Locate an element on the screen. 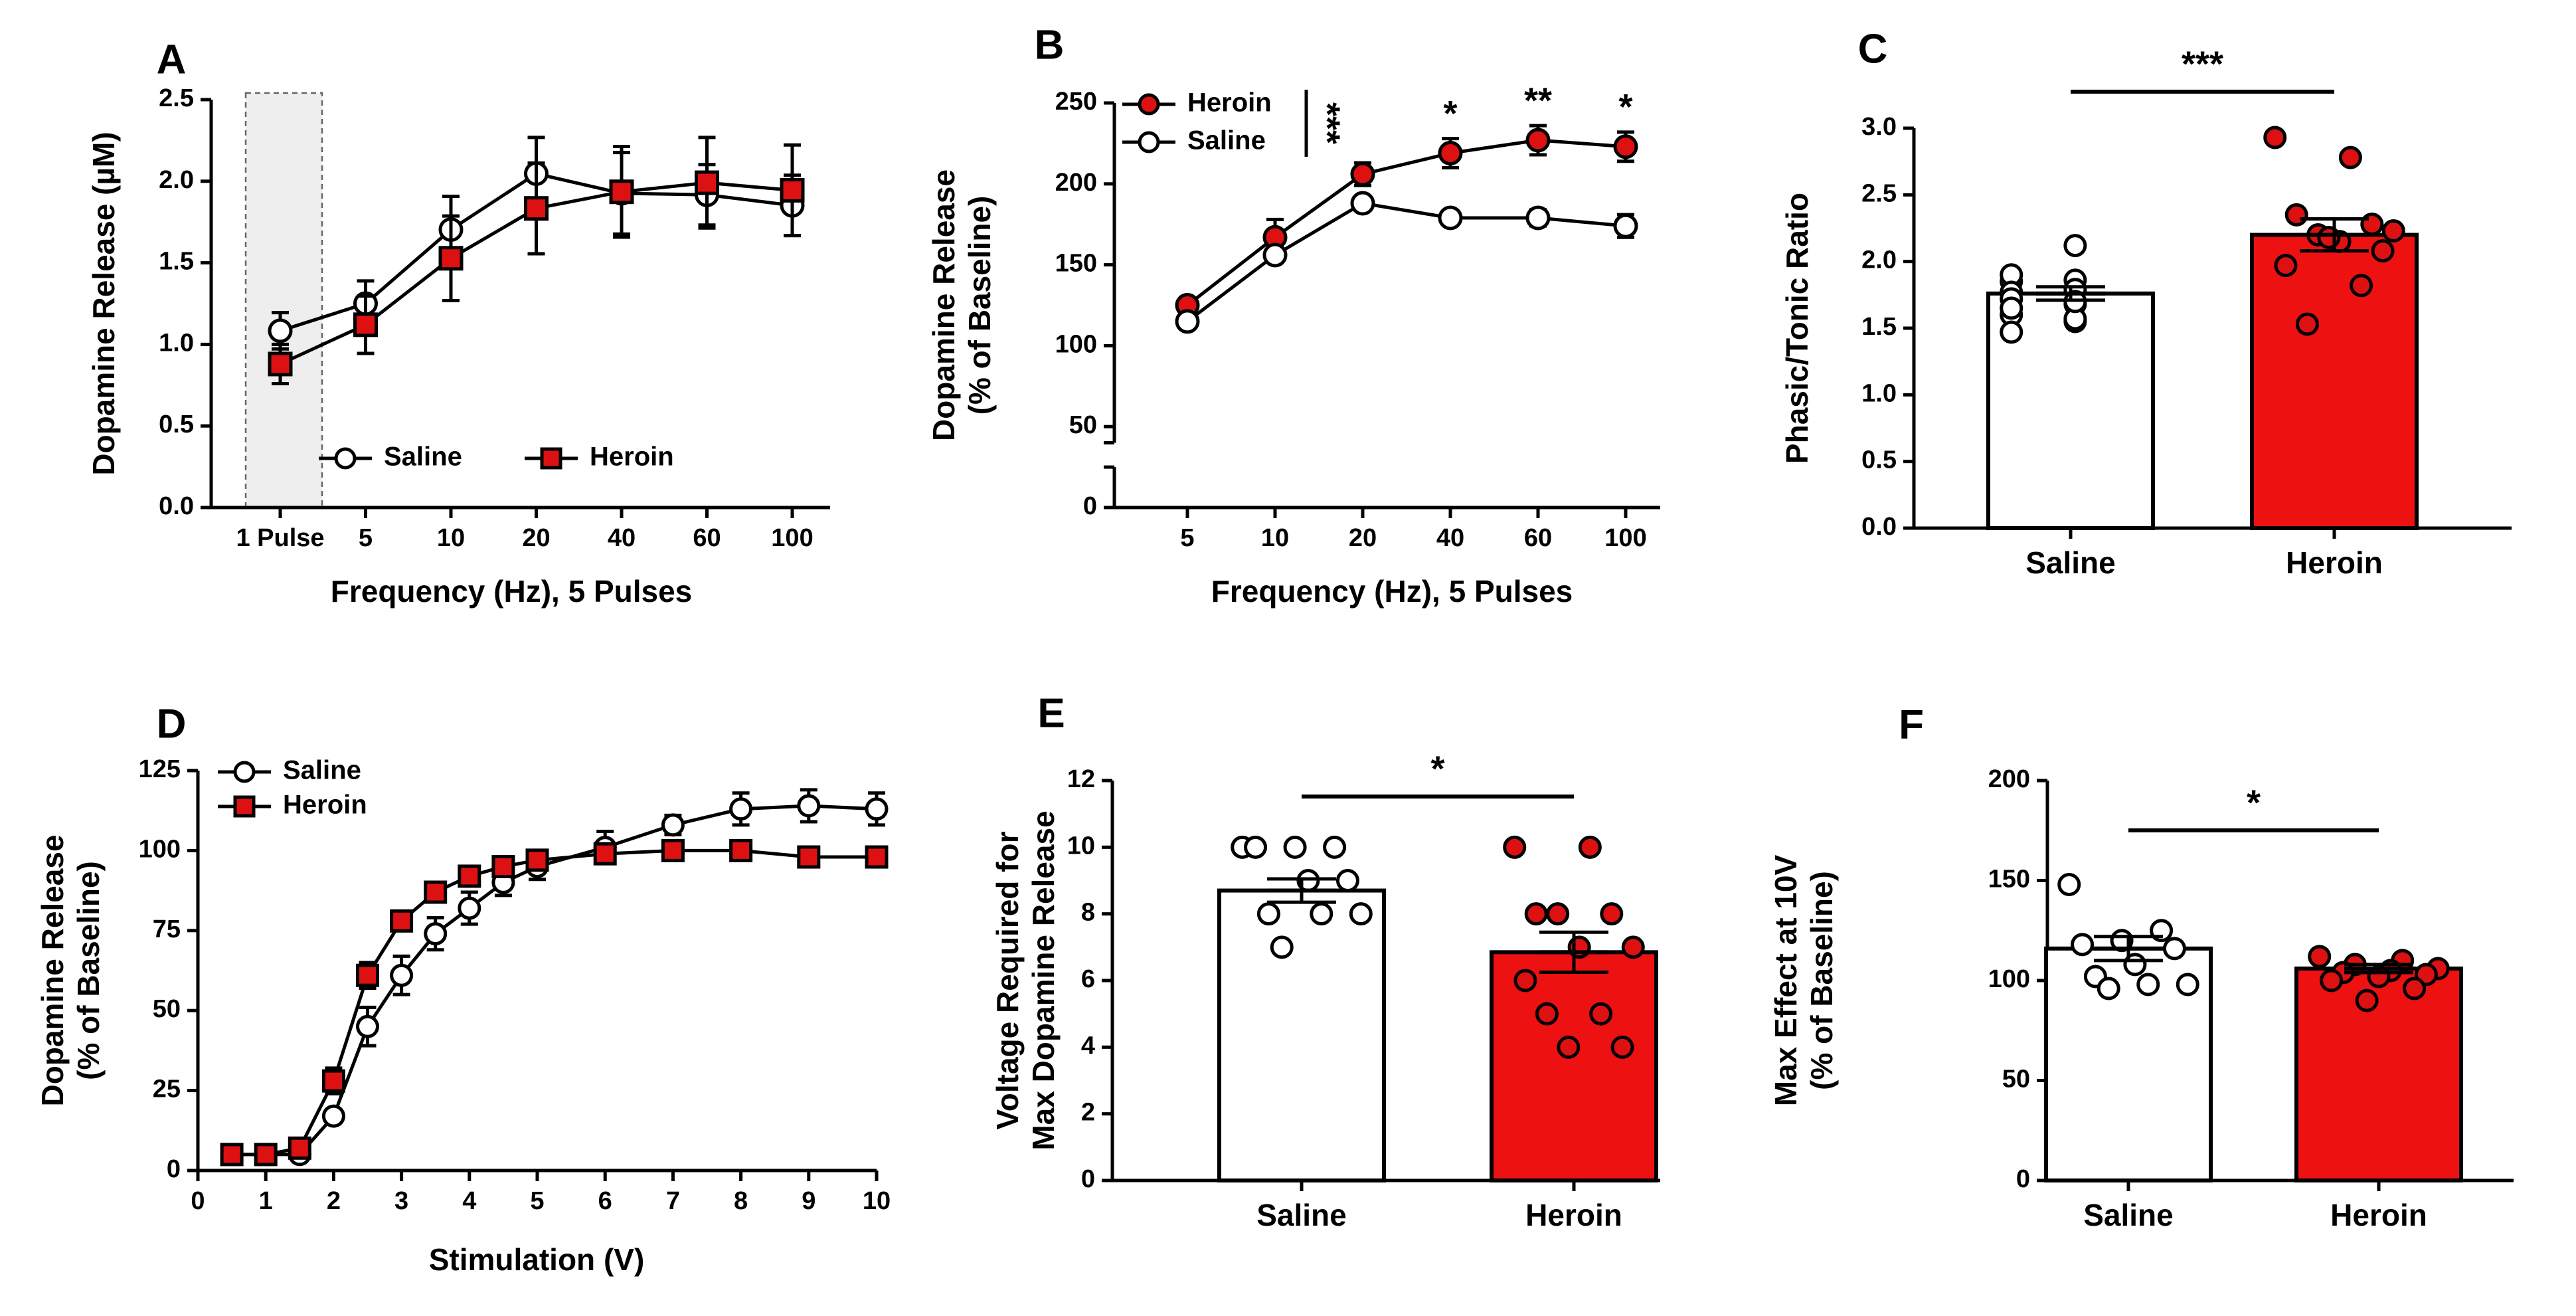  bar-group-heroin: Heroin is located at coordinates (1574, 1033).